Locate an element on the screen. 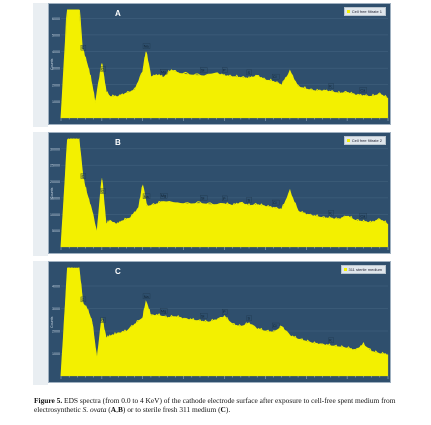 The width and height of the screenshot is (431, 425). figure-label: Figure 5. is located at coordinates (48, 400).